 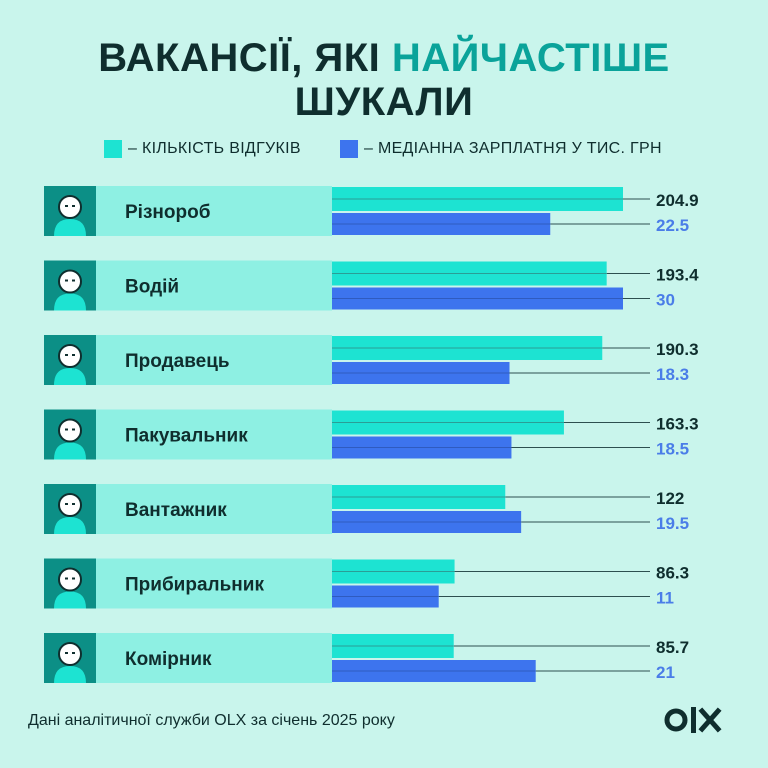 I want to click on legend-swatch-count, so click(x=113, y=149).